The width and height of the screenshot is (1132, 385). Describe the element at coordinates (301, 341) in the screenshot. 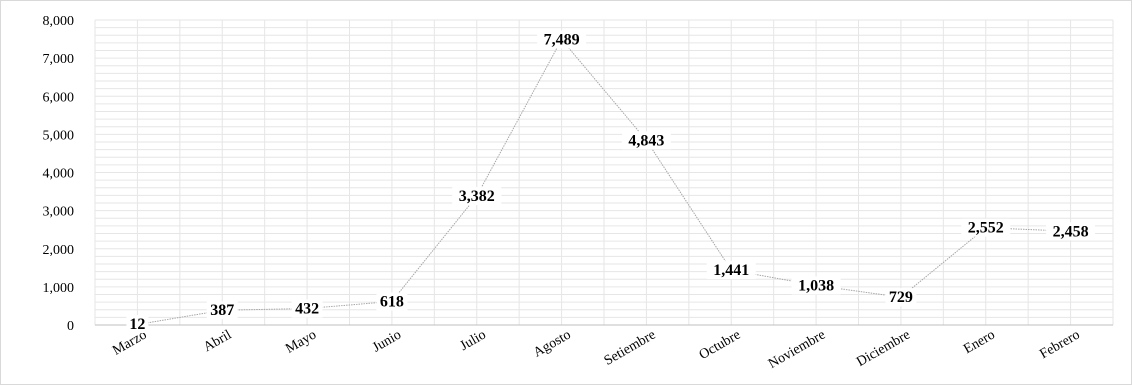

I see `x-tick-label: Mayo` at that location.